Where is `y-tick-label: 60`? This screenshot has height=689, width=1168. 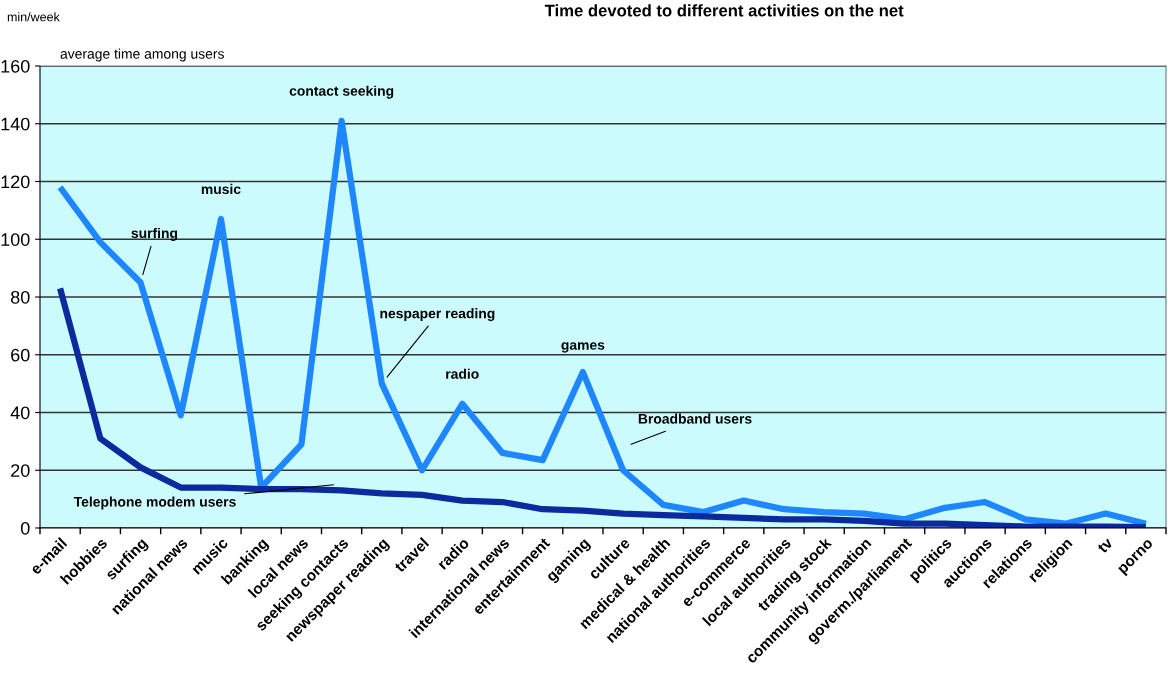 y-tick-label: 60 is located at coordinates (20, 355).